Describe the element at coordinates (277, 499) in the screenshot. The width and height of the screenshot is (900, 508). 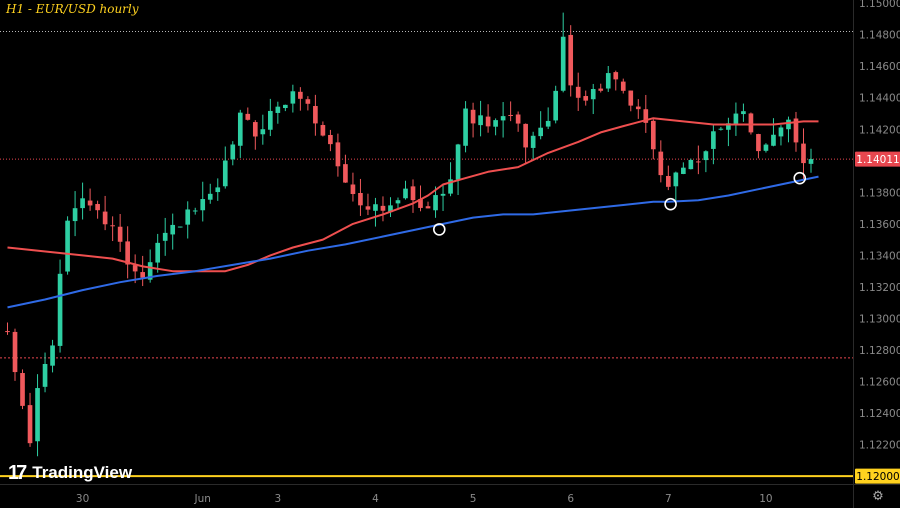
I see `x-tick-label: 3` at that location.